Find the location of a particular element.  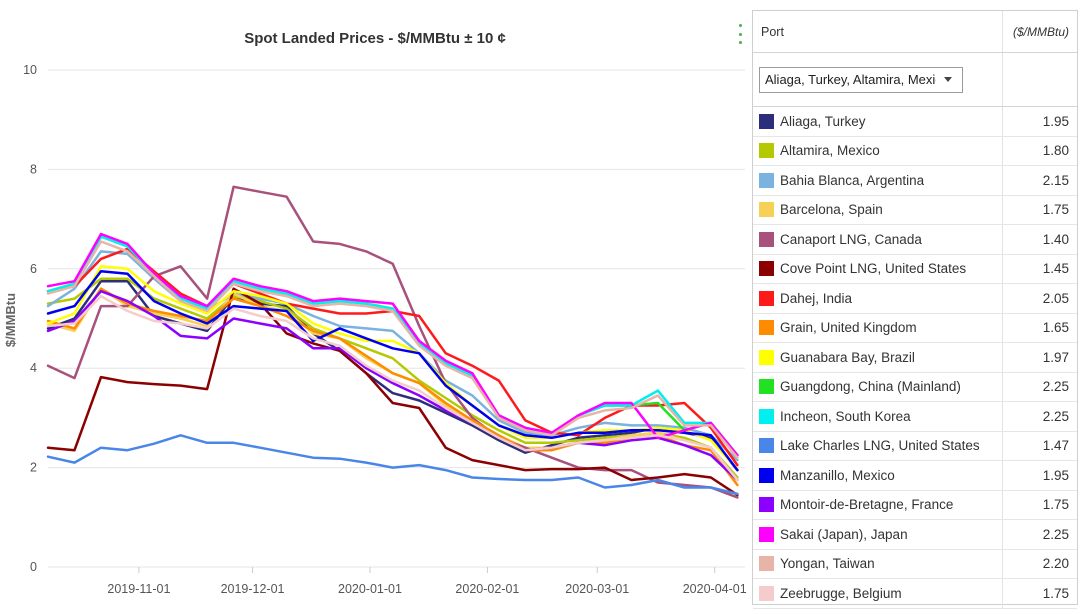

port-filter-dropdown: Aliaga, Turkey, Altamira, Mexico is located at coordinates (861, 79).